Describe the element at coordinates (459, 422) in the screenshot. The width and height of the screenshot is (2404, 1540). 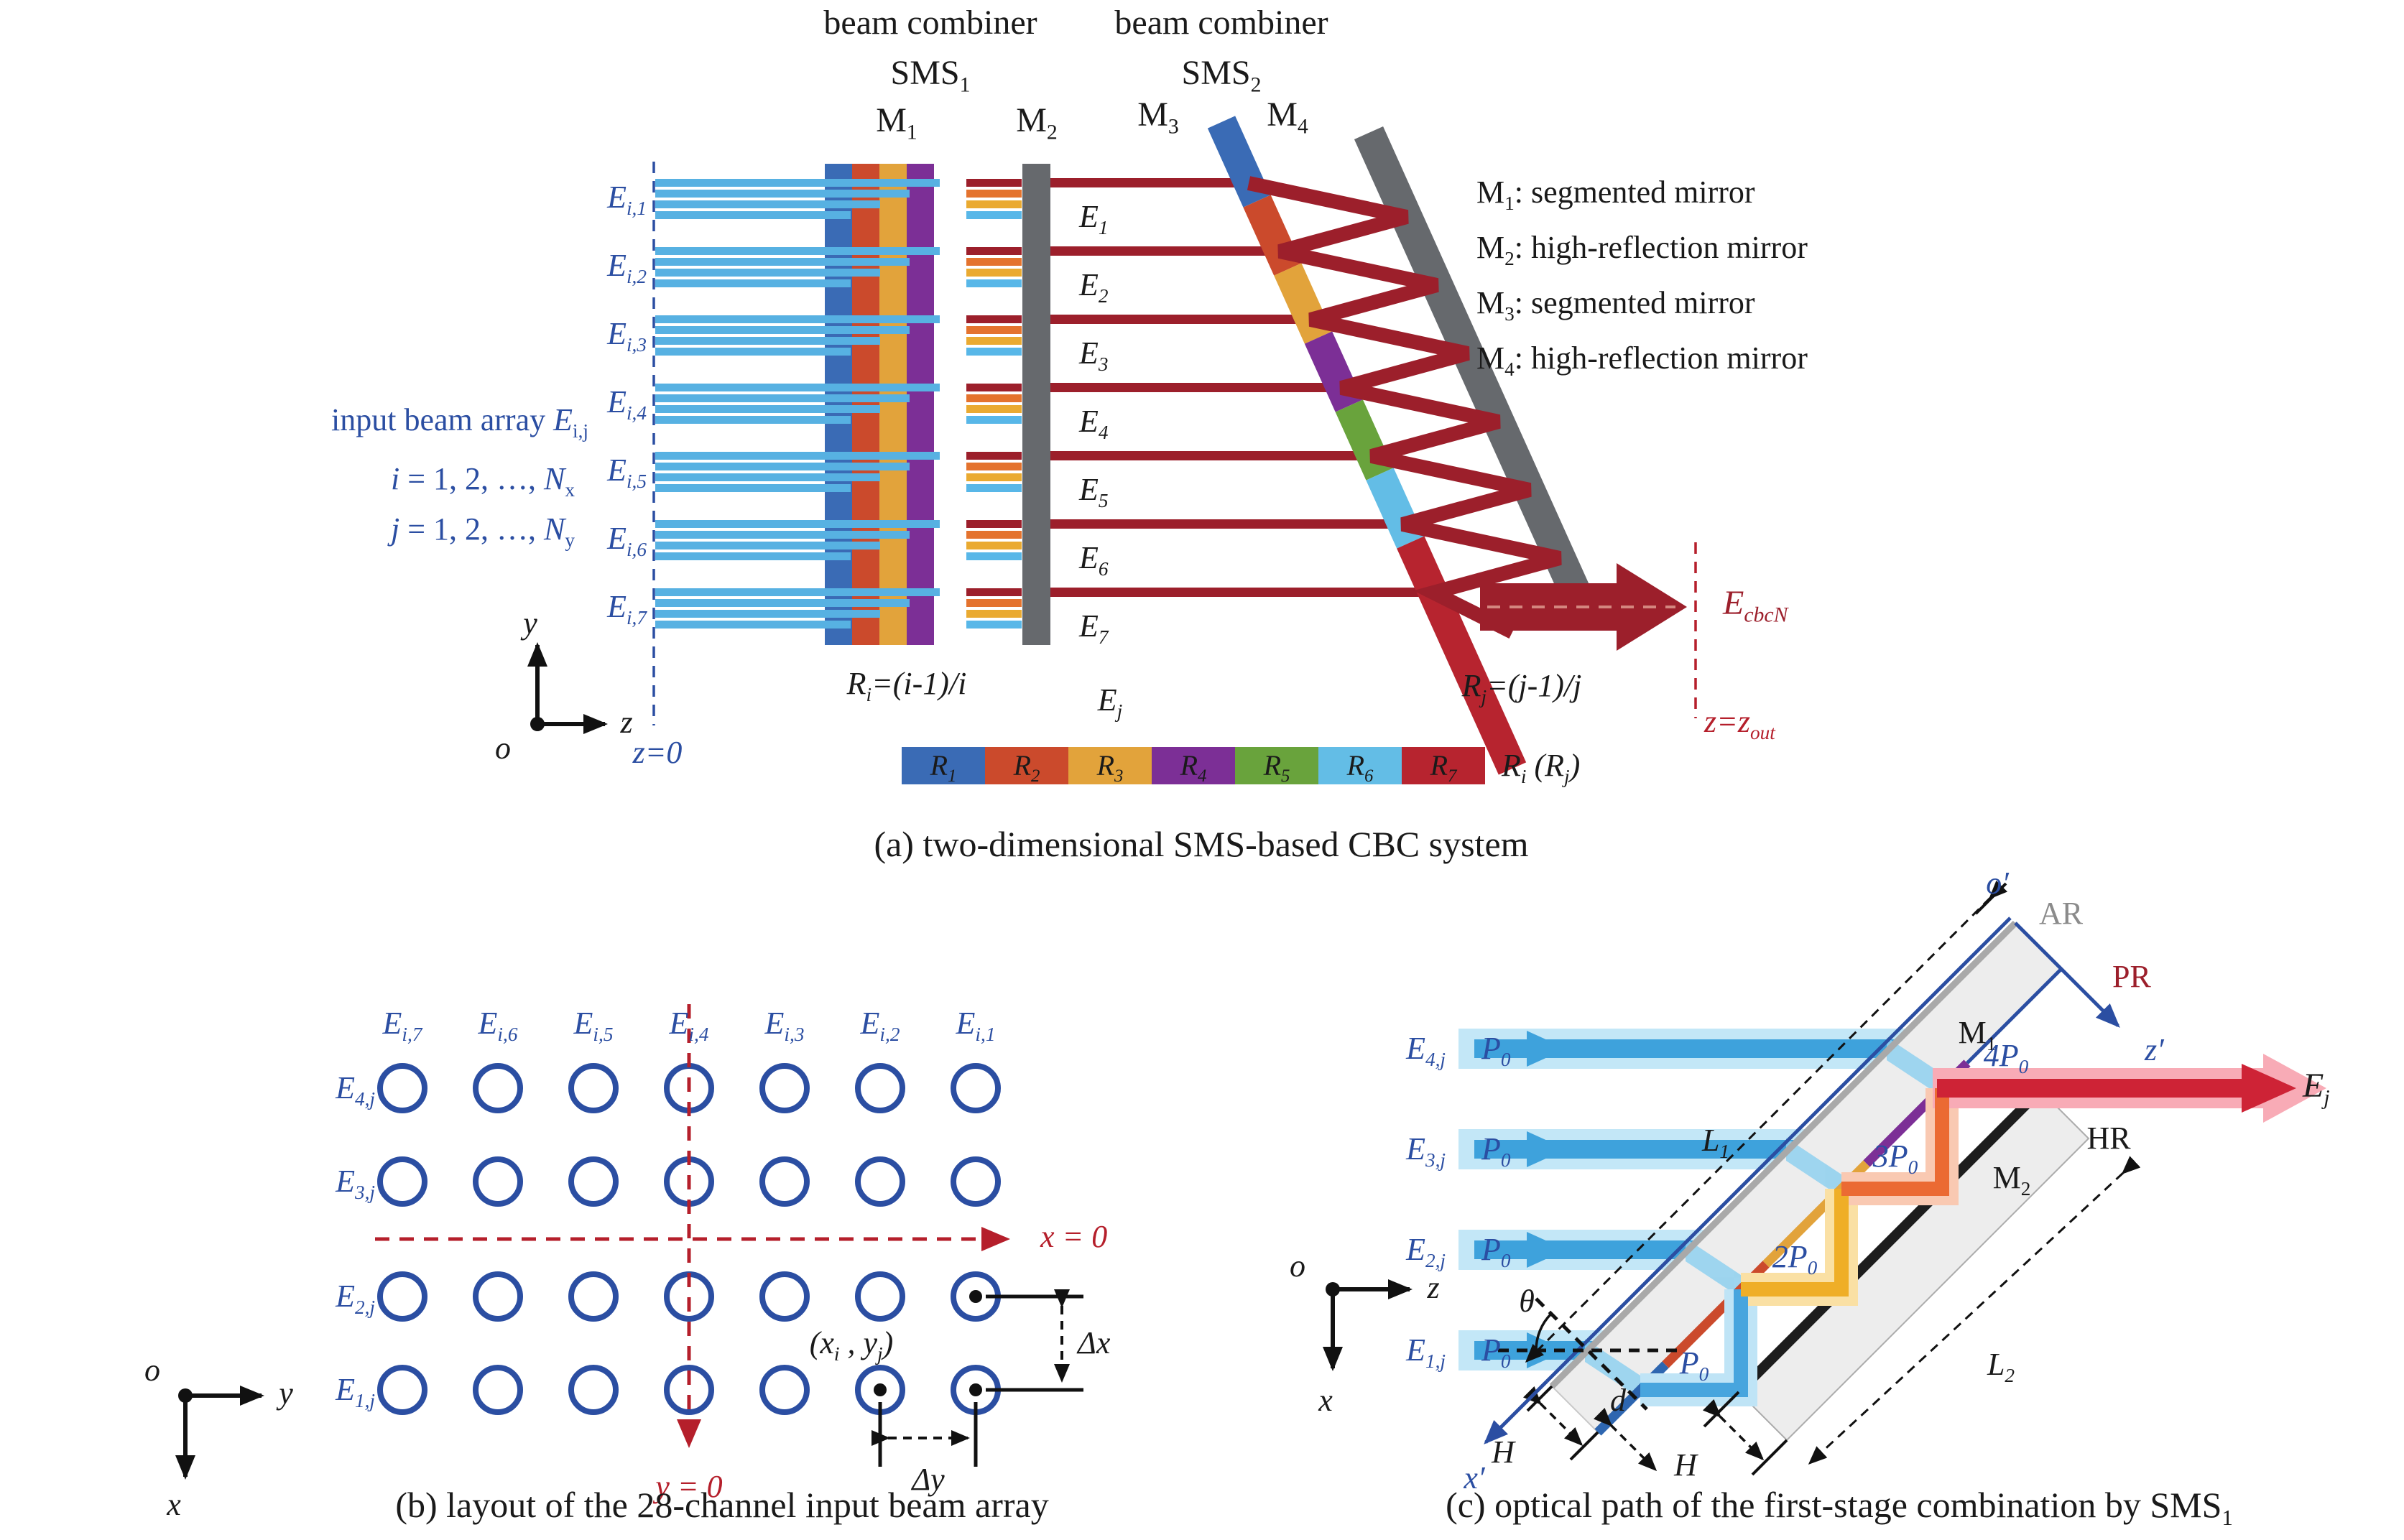
I see `input-array-title: input beam array Ei,j` at that location.